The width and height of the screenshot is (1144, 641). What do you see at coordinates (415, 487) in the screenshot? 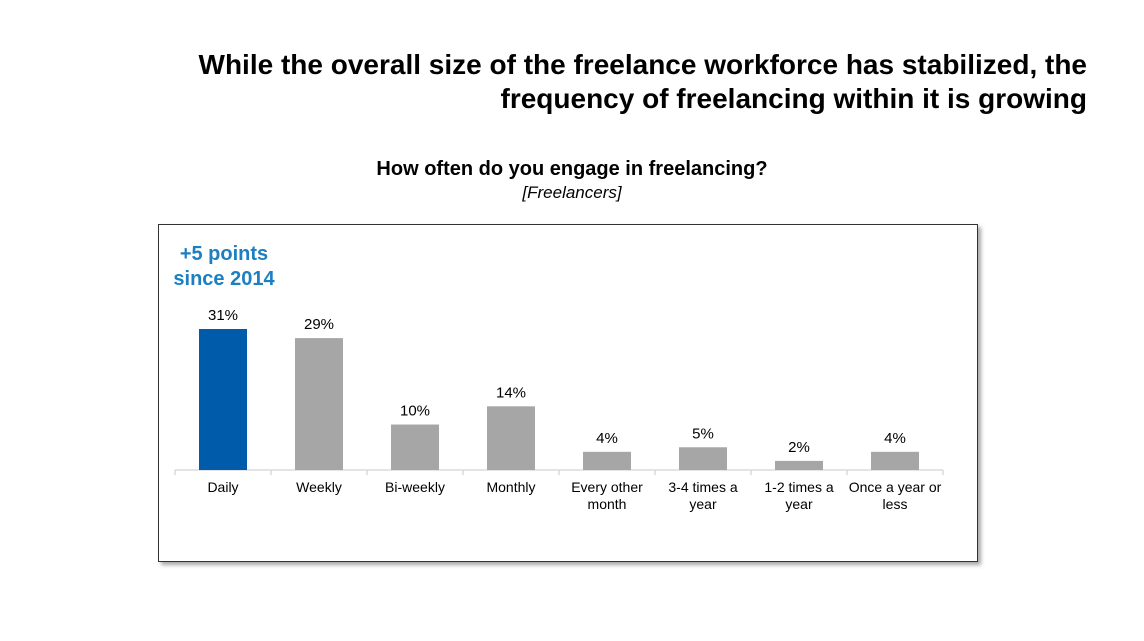
I see `x-tick-label: Bi-weekly` at bounding box center [415, 487].